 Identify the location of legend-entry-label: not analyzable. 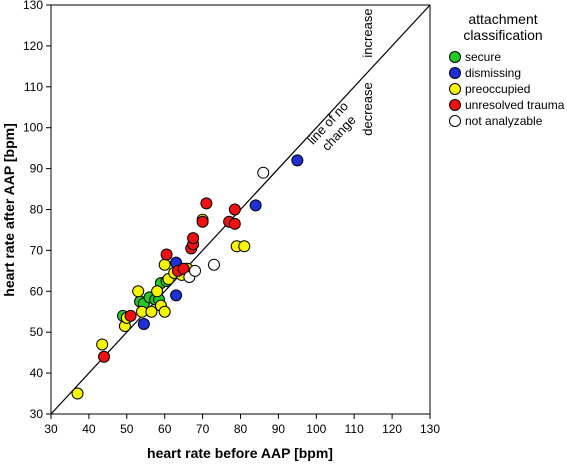
(504, 121).